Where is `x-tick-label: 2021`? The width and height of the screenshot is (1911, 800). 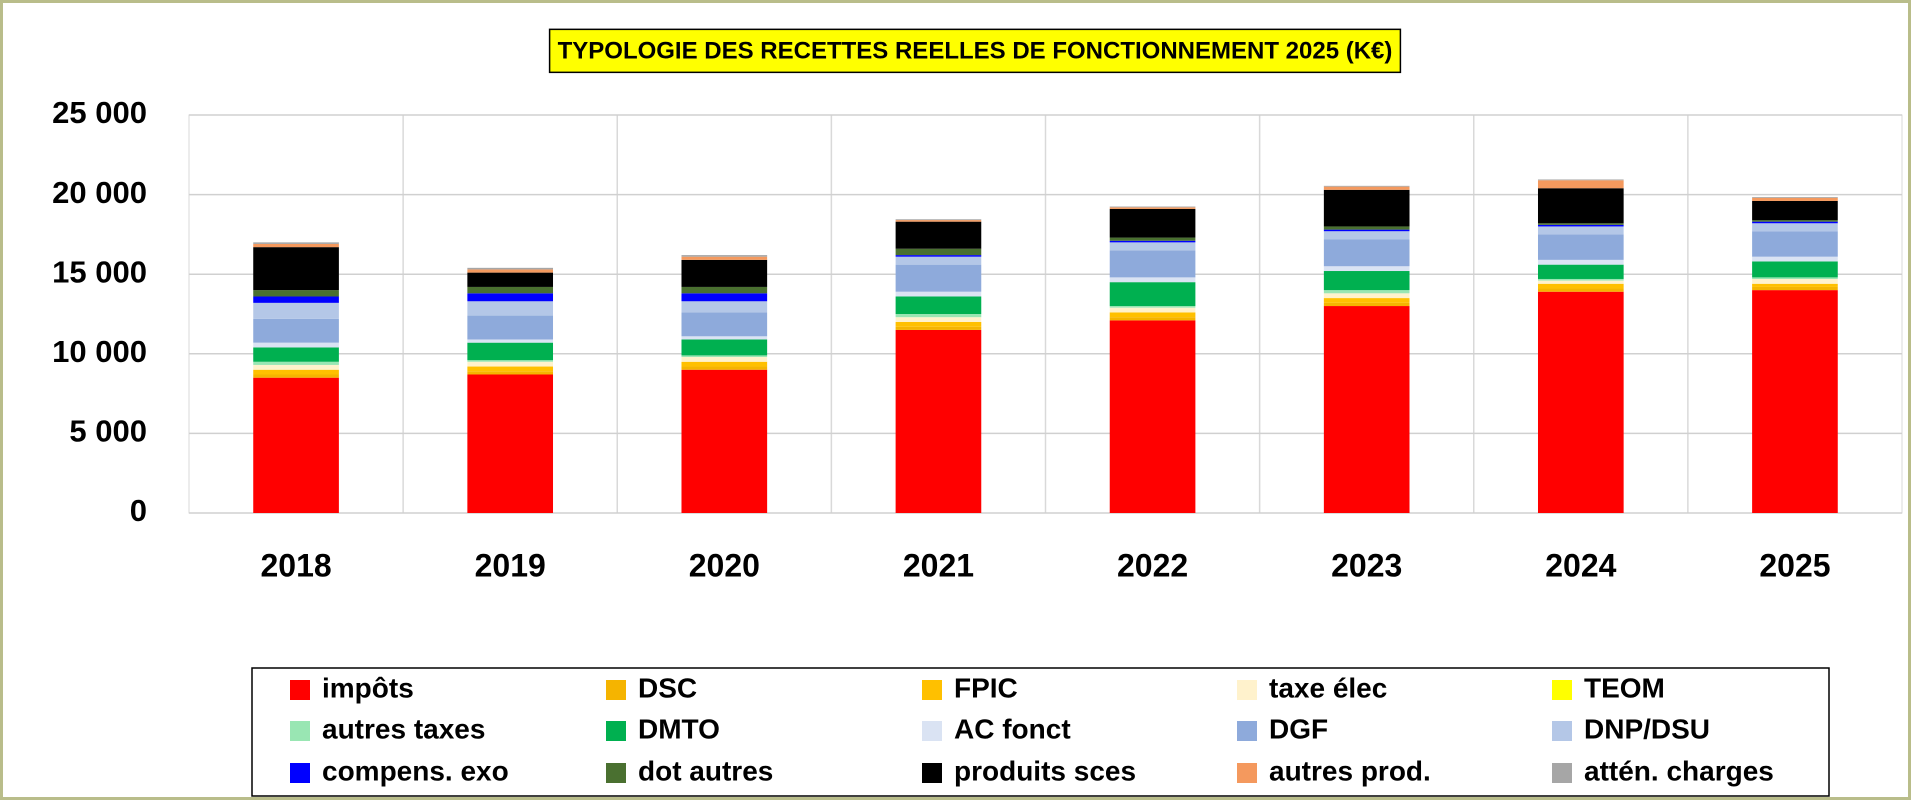 x-tick-label: 2021 is located at coordinates (938, 565).